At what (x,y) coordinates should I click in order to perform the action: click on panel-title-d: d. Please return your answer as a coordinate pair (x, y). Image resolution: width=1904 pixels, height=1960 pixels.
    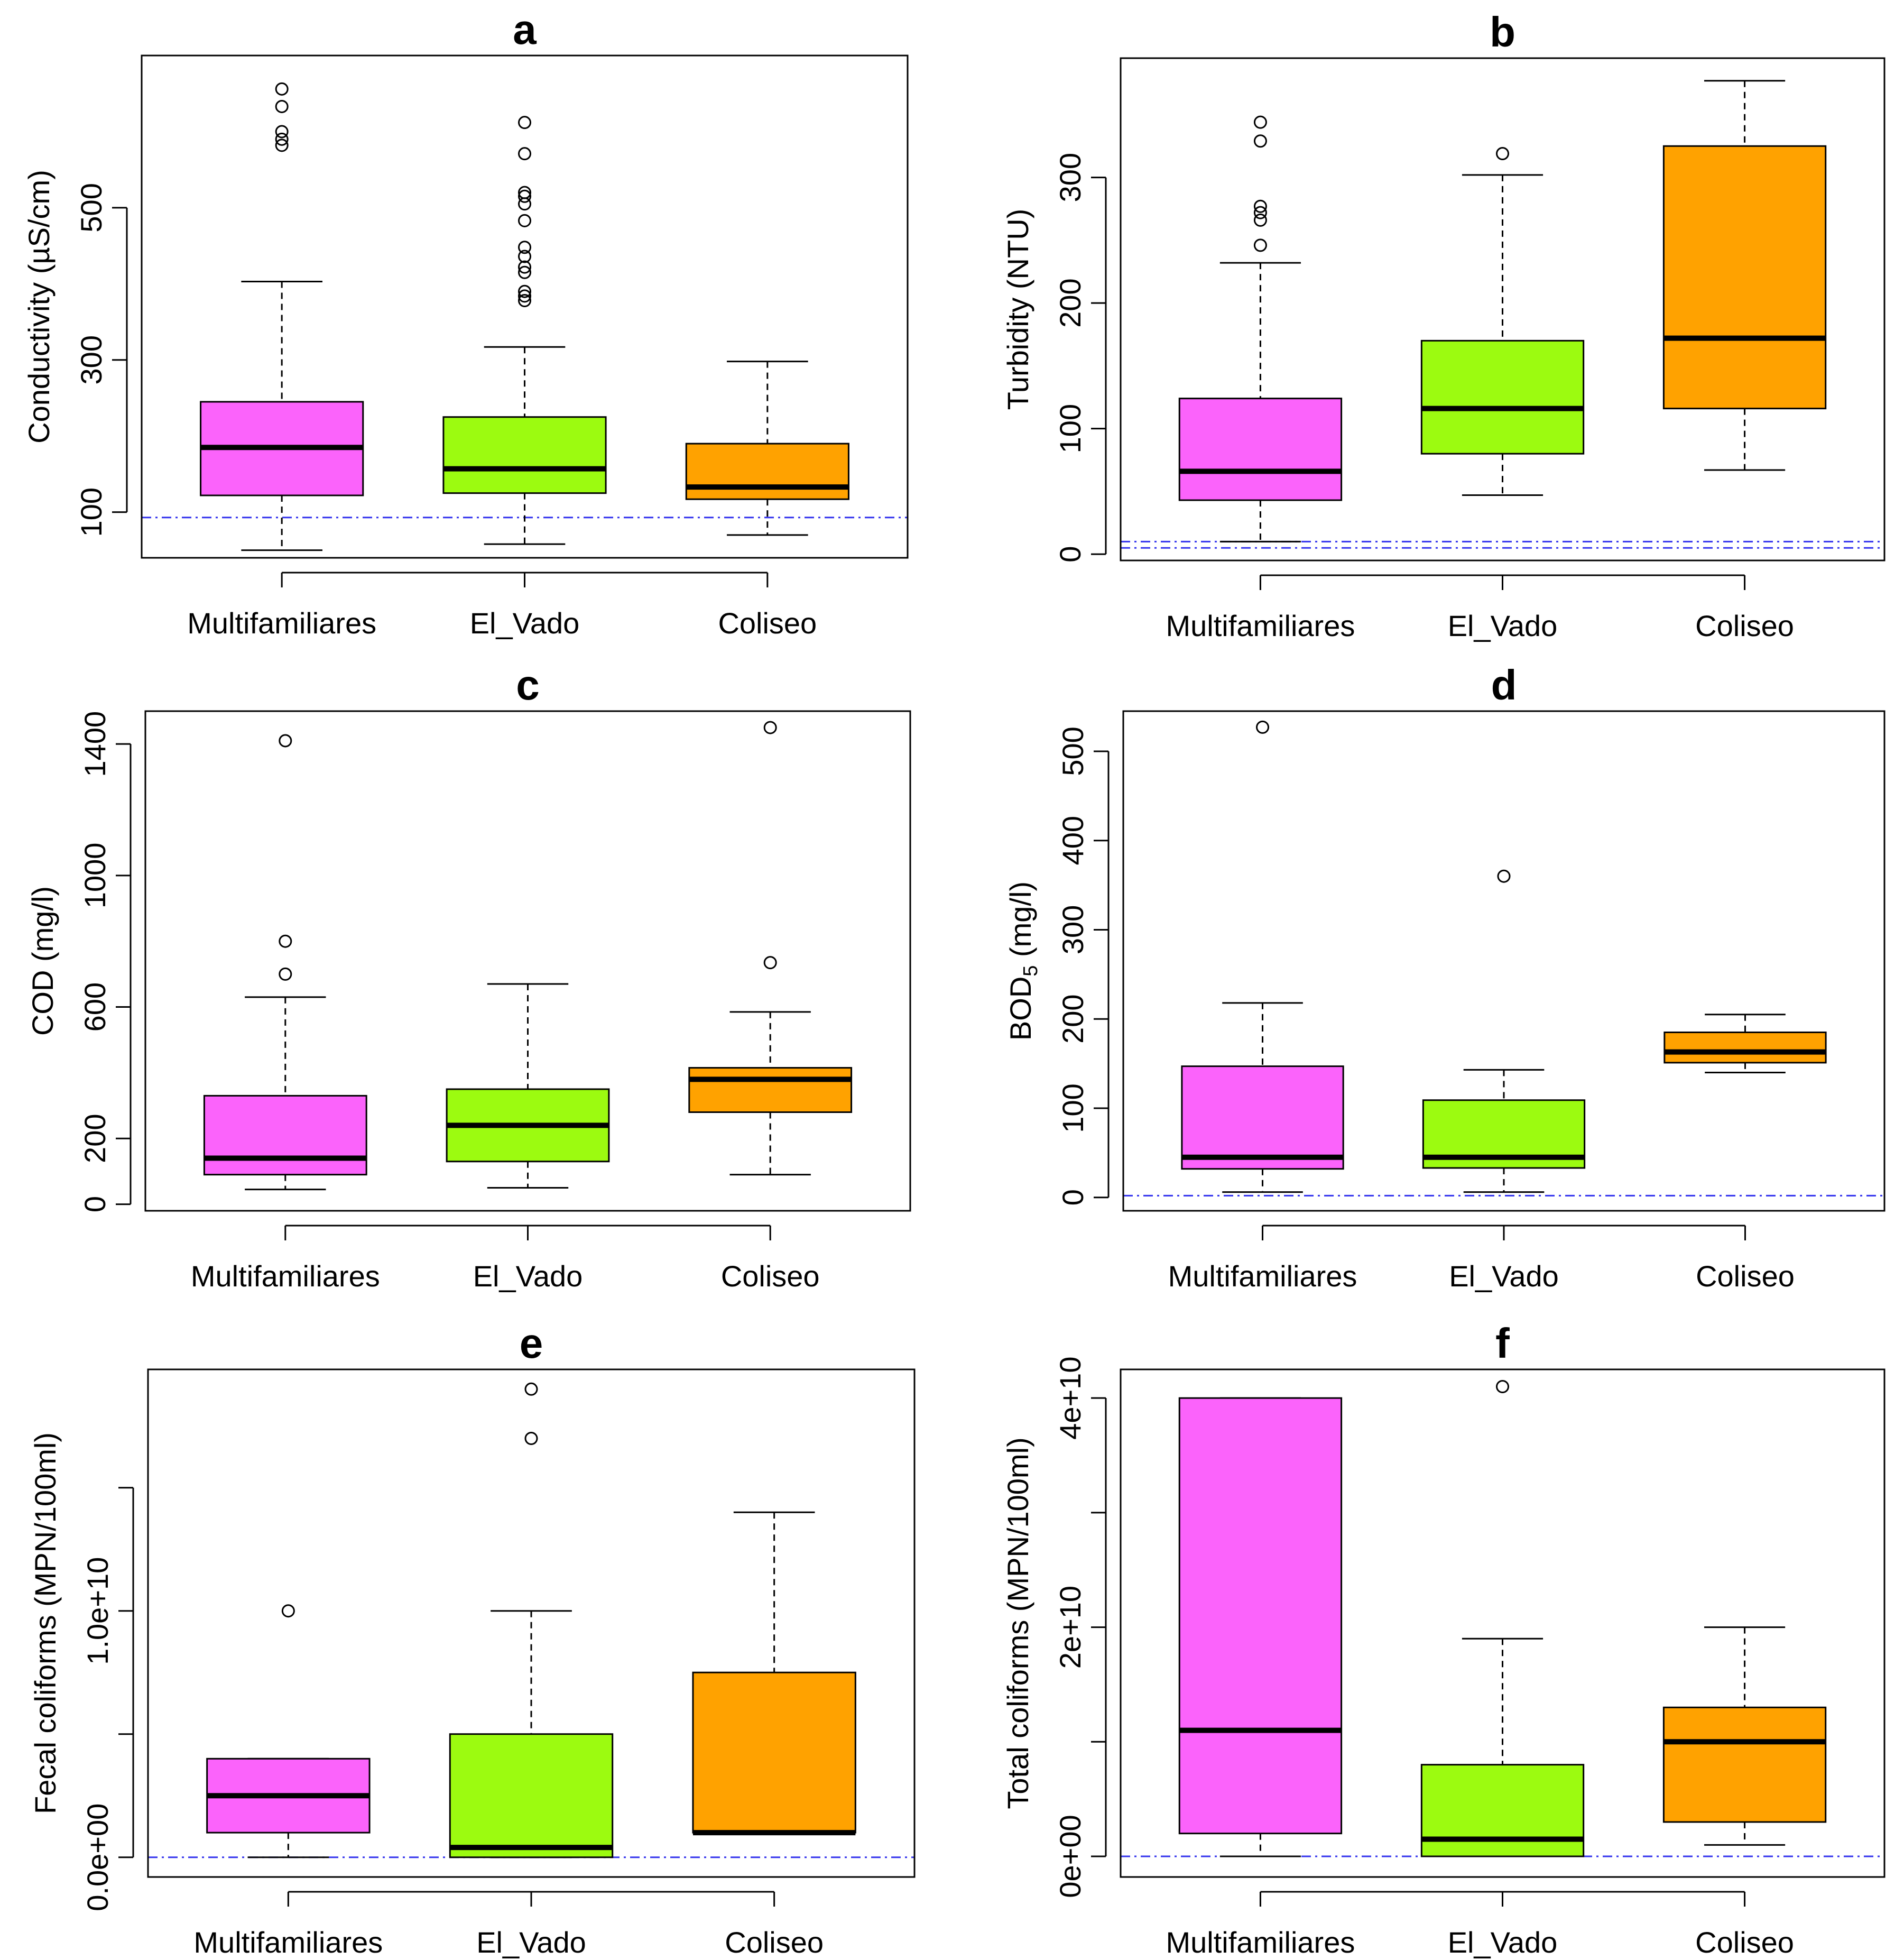
    Looking at the image, I should click on (1504, 684).